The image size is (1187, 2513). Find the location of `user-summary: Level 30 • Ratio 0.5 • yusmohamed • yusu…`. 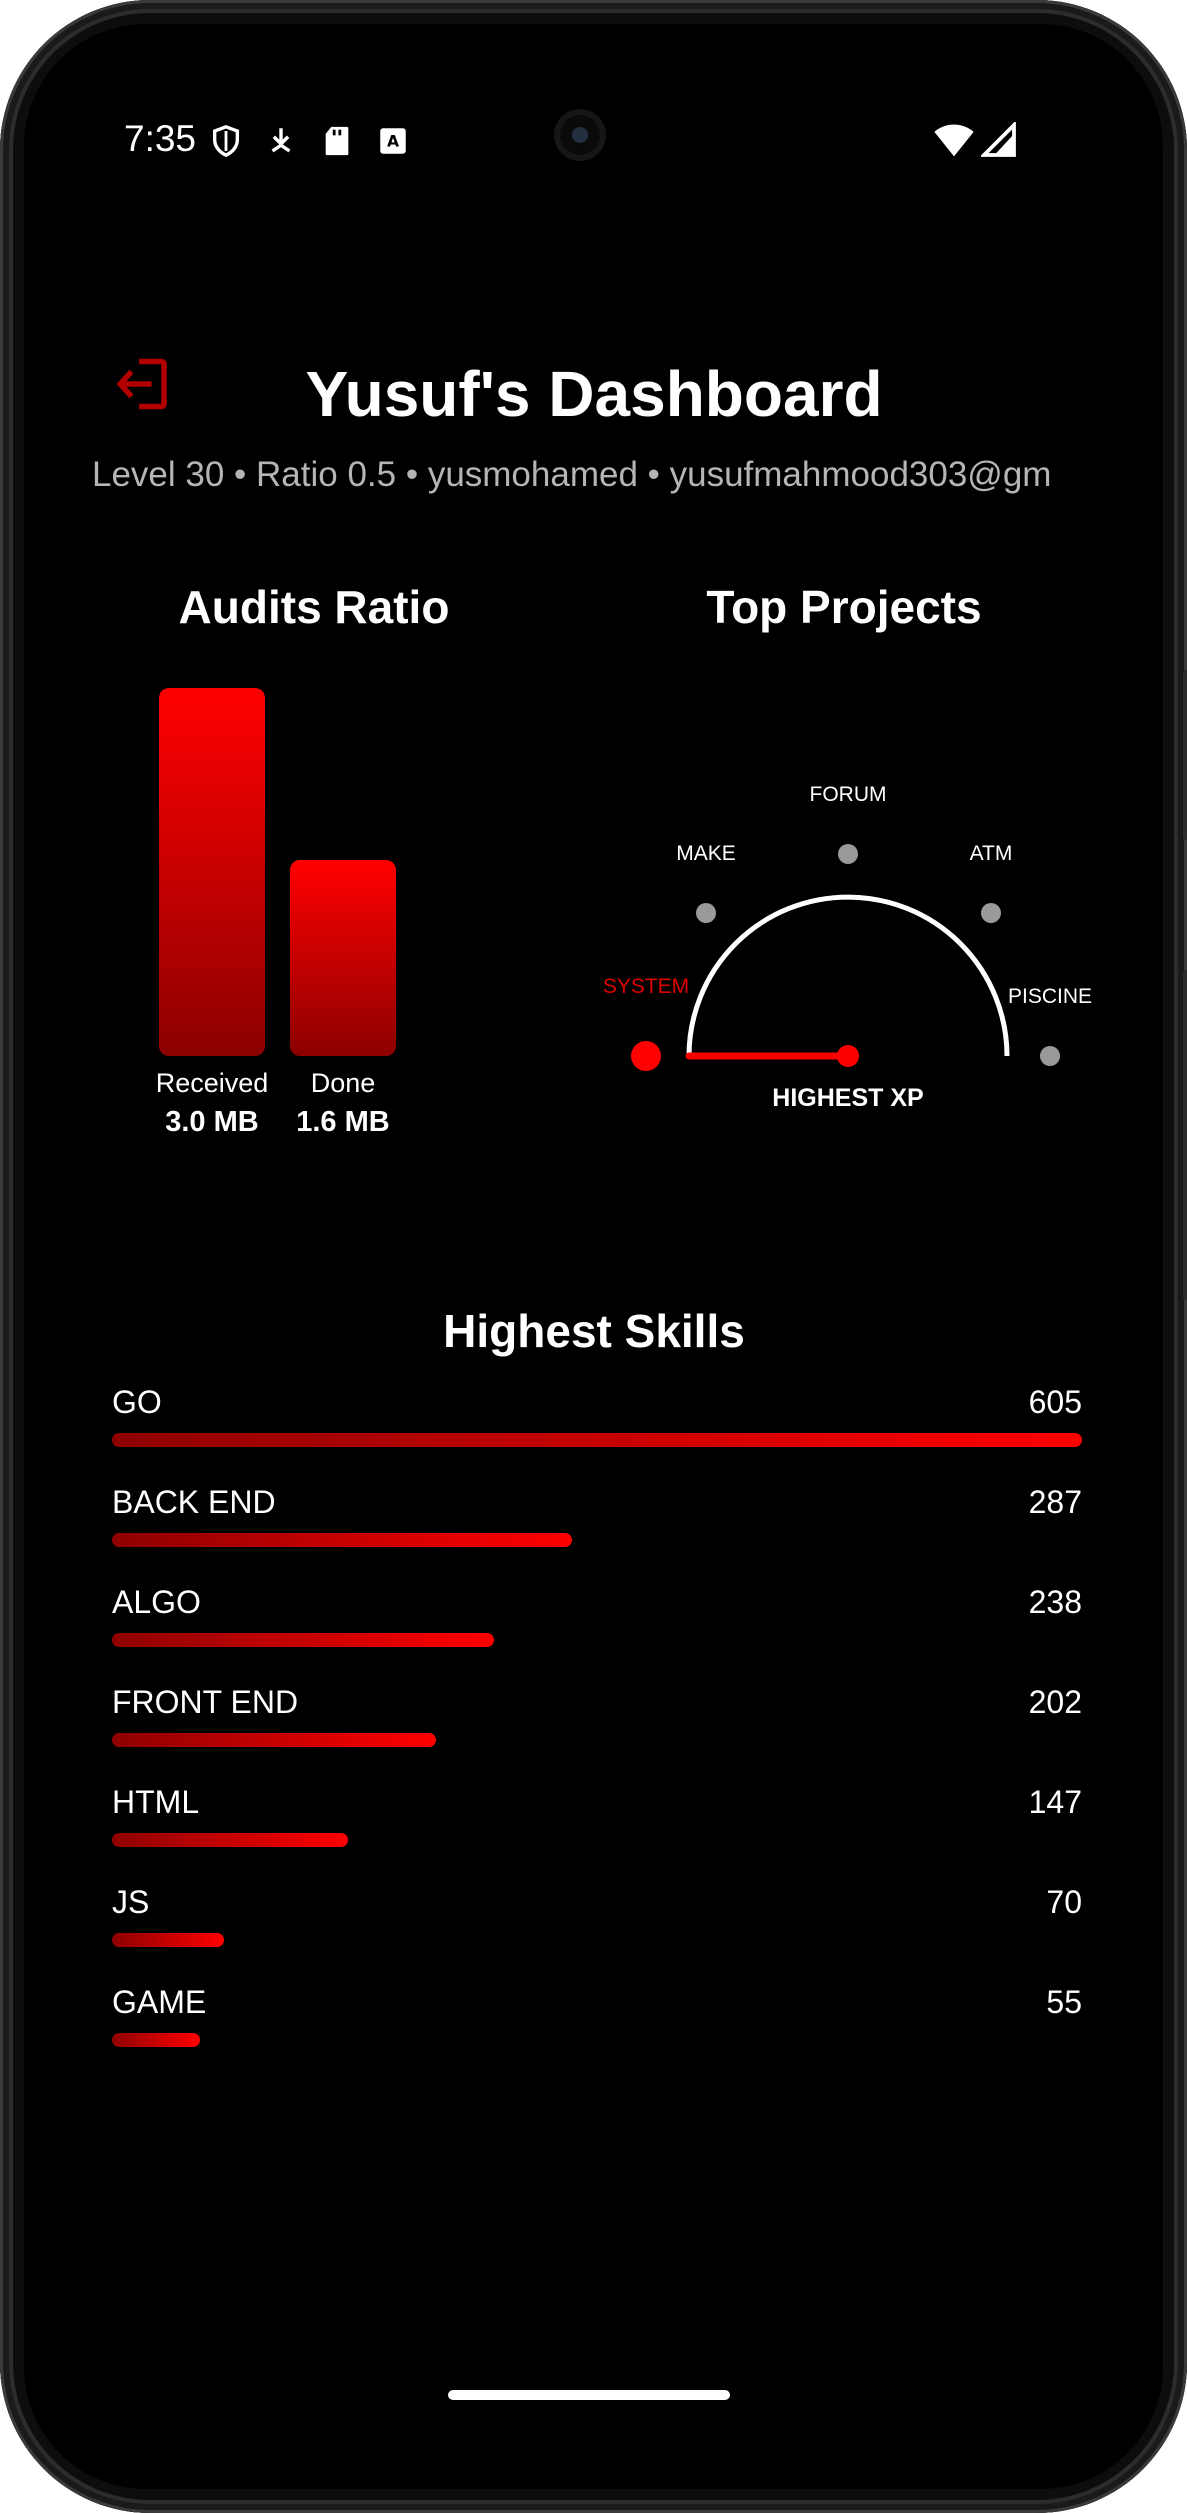

user-summary: Level 30 • Ratio 0.5 • yusmohamed • yusu… is located at coordinates (572, 475).